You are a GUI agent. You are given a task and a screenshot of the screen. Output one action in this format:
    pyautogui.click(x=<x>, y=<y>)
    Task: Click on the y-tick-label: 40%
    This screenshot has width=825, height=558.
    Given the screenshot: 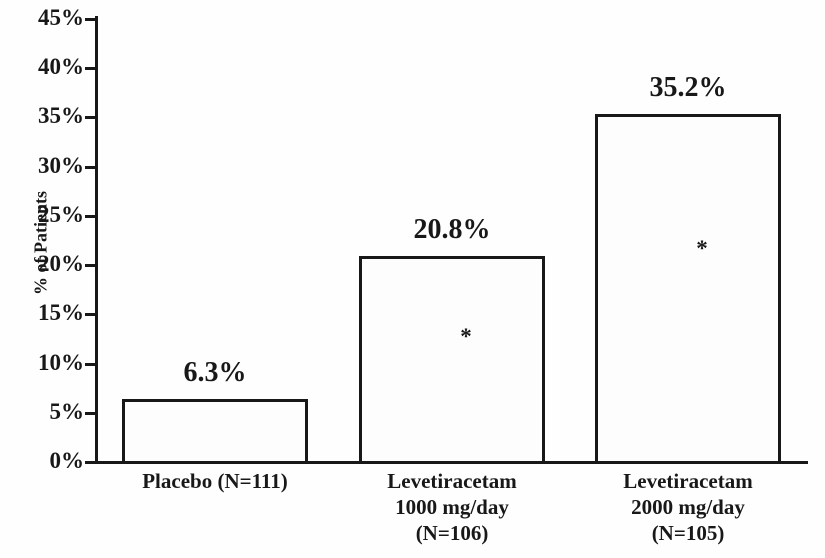 What is the action you would take?
    pyautogui.click(x=61, y=67)
    